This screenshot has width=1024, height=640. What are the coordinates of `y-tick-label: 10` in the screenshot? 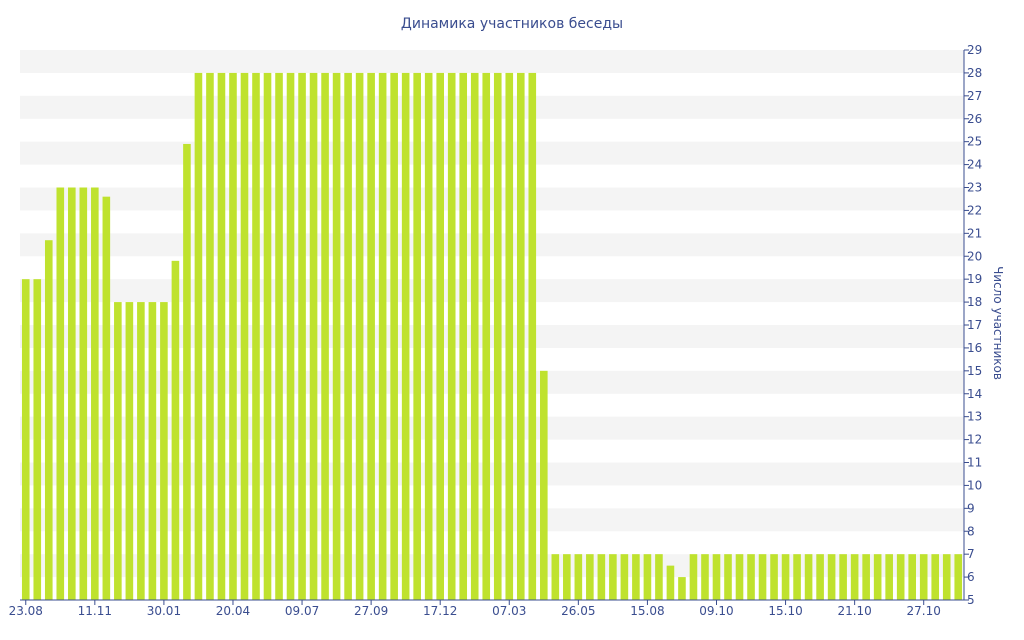 It's located at (974, 485).